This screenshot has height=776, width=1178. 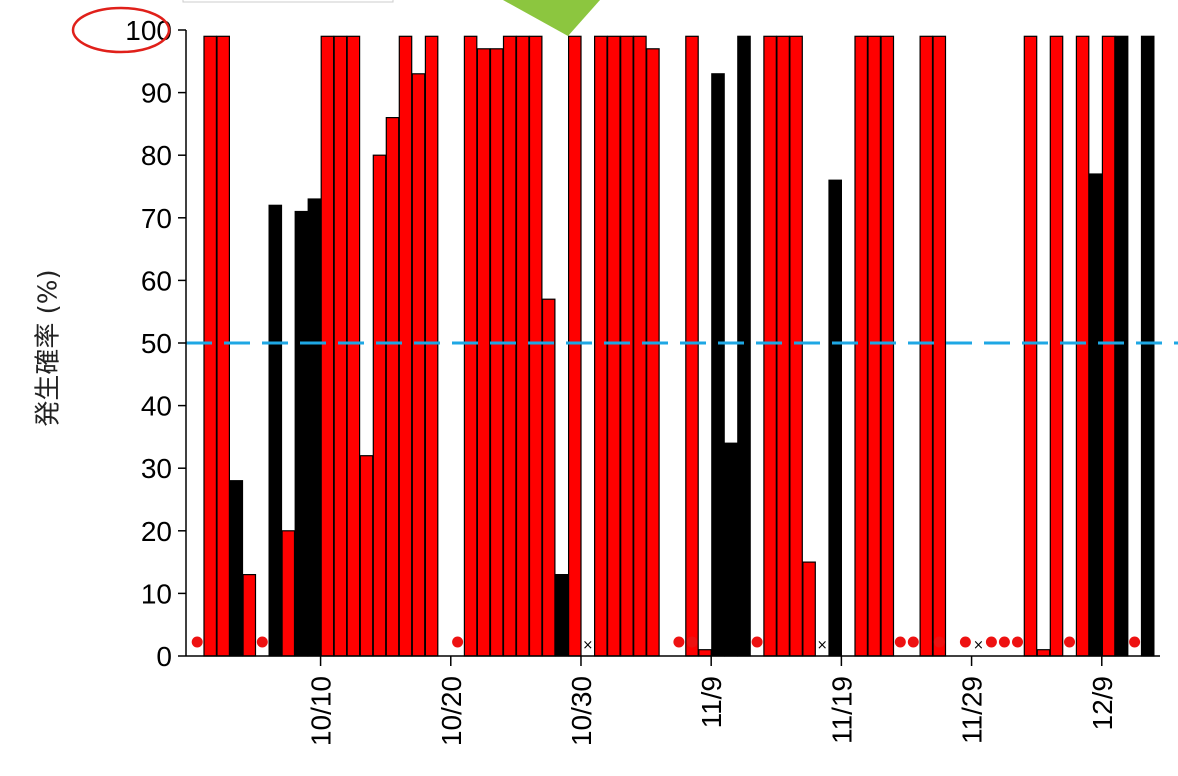 I want to click on y-tick-label: 30, so click(x=156, y=468).